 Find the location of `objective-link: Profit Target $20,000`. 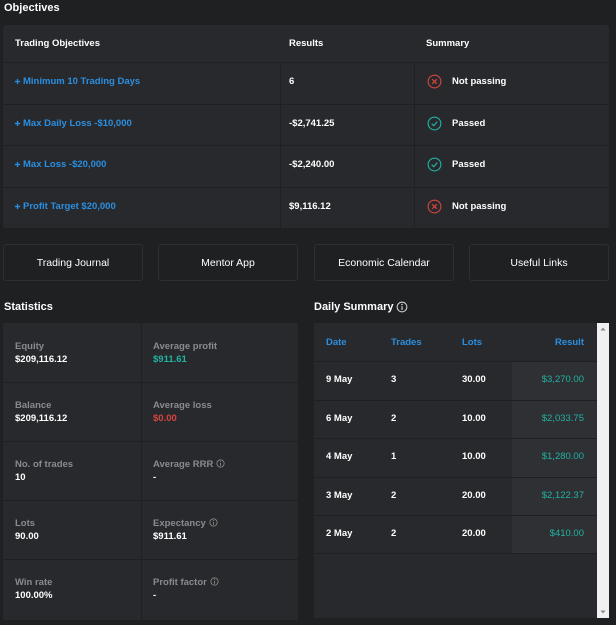

objective-link: Profit Target $20,000 is located at coordinates (69, 206).